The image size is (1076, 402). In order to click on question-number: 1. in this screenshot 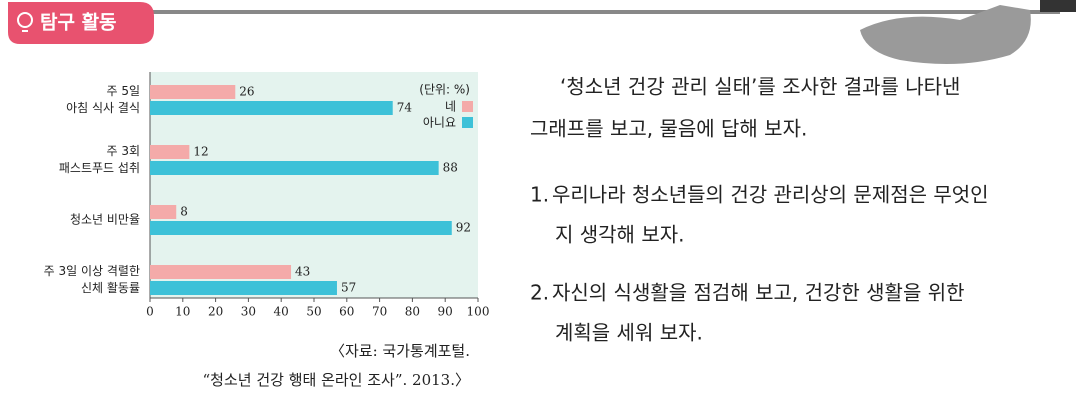, I will do `click(539, 195)`.